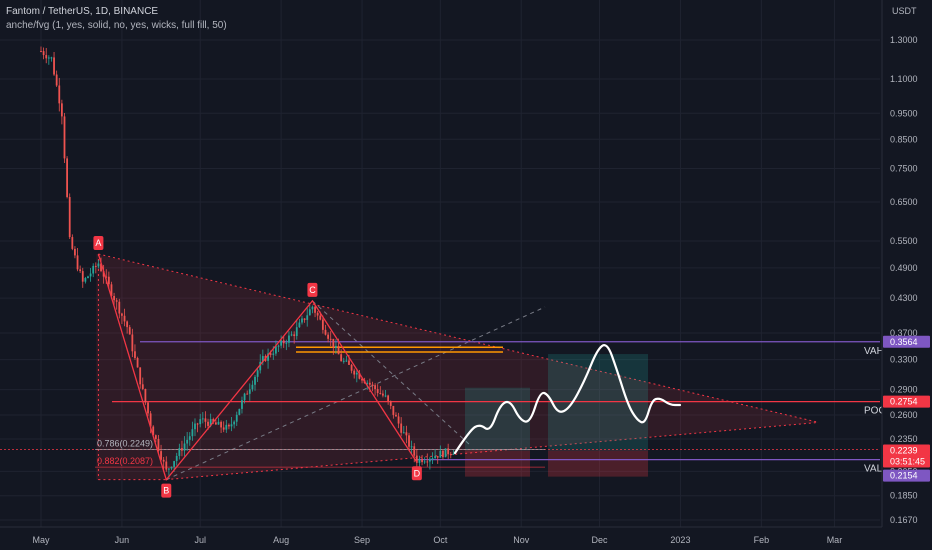 Image resolution: width=932 pixels, height=550 pixels. Describe the element at coordinates (904, 202) in the screenshot. I see `y-tick-label: 0.6500` at that location.